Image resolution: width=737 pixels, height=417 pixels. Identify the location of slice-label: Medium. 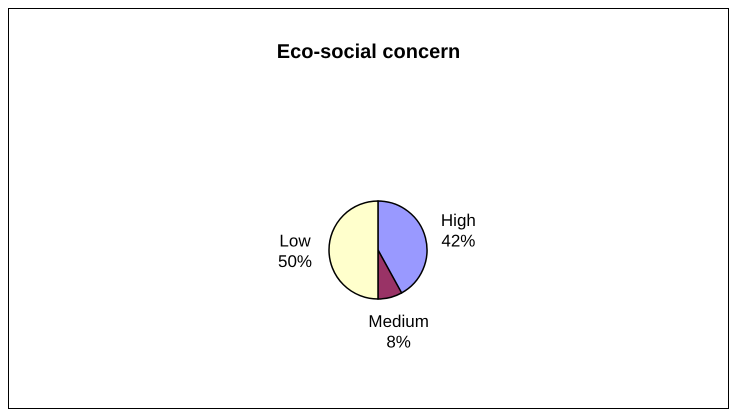
(398, 321).